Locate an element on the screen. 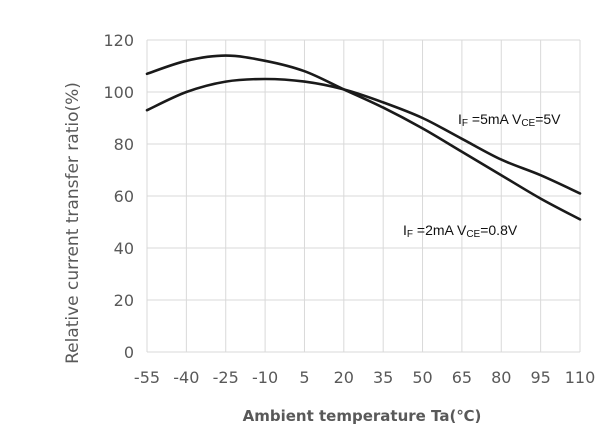  x-tick-label: -55 is located at coordinates (147, 377).